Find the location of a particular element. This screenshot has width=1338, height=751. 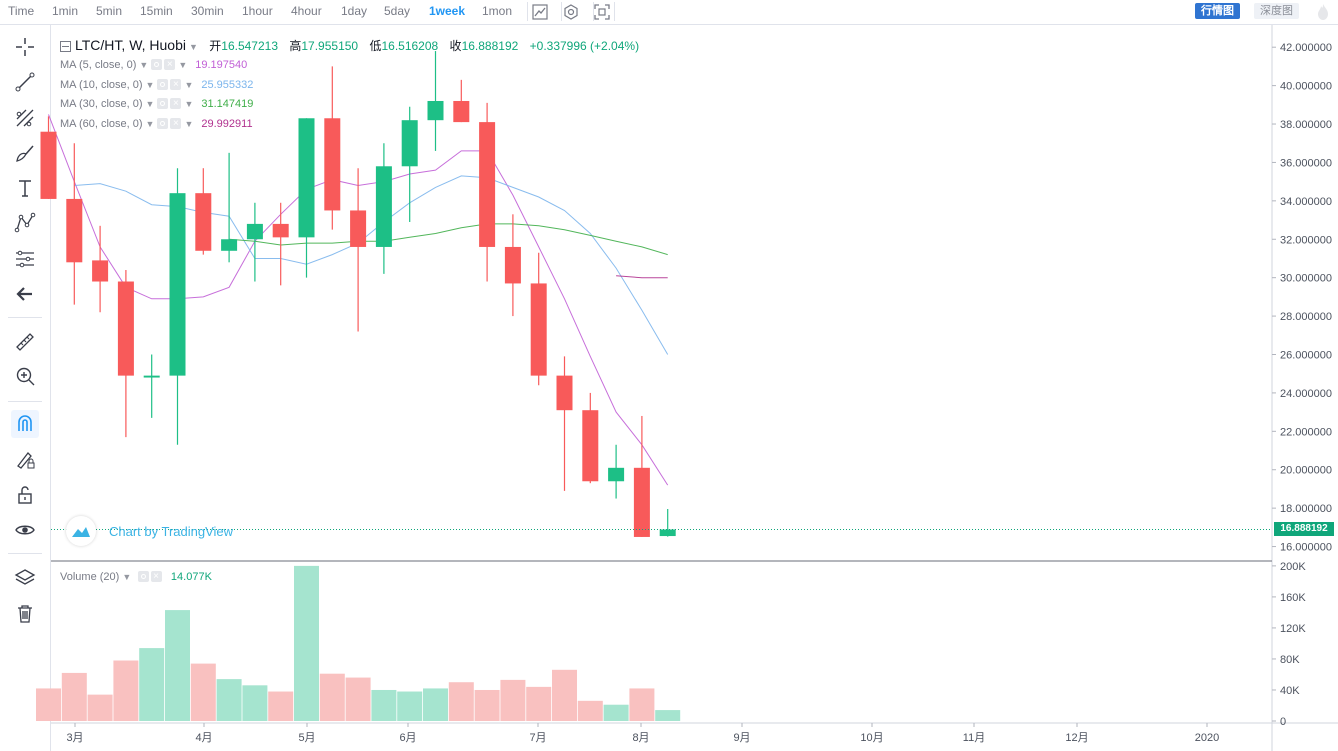

collapse-icon is located at coordinates (65, 47).